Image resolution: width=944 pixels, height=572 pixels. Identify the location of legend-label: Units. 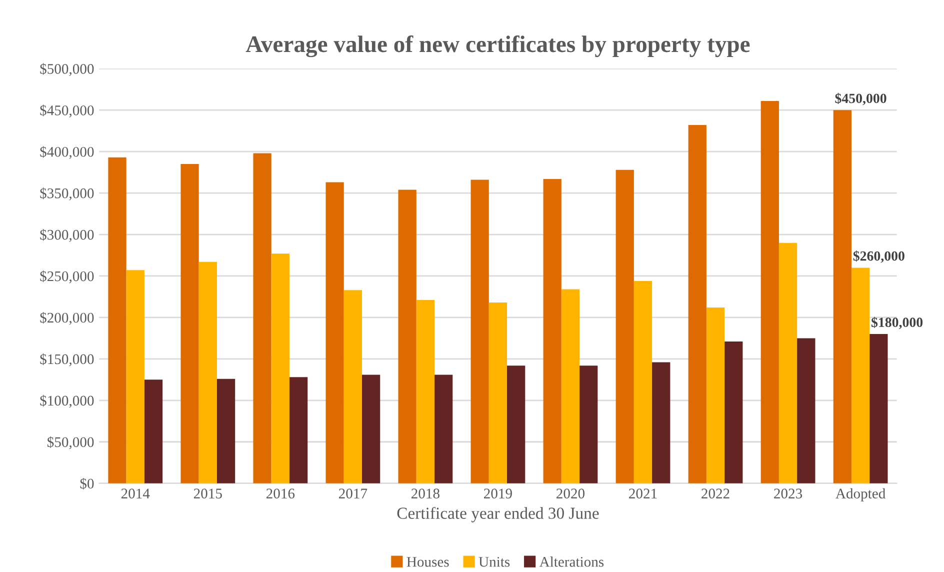
(494, 561).